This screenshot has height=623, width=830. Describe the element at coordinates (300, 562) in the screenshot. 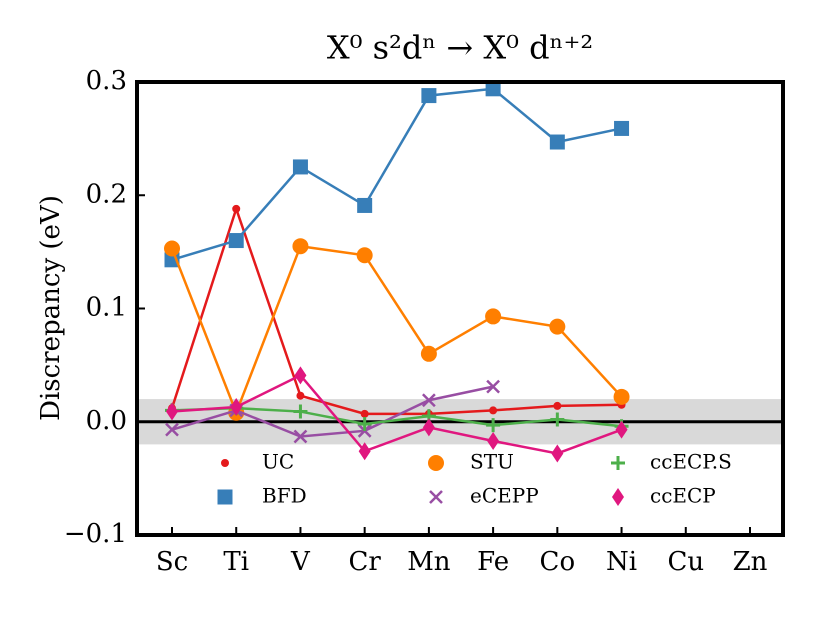

I see `x-tick-label: V` at that location.